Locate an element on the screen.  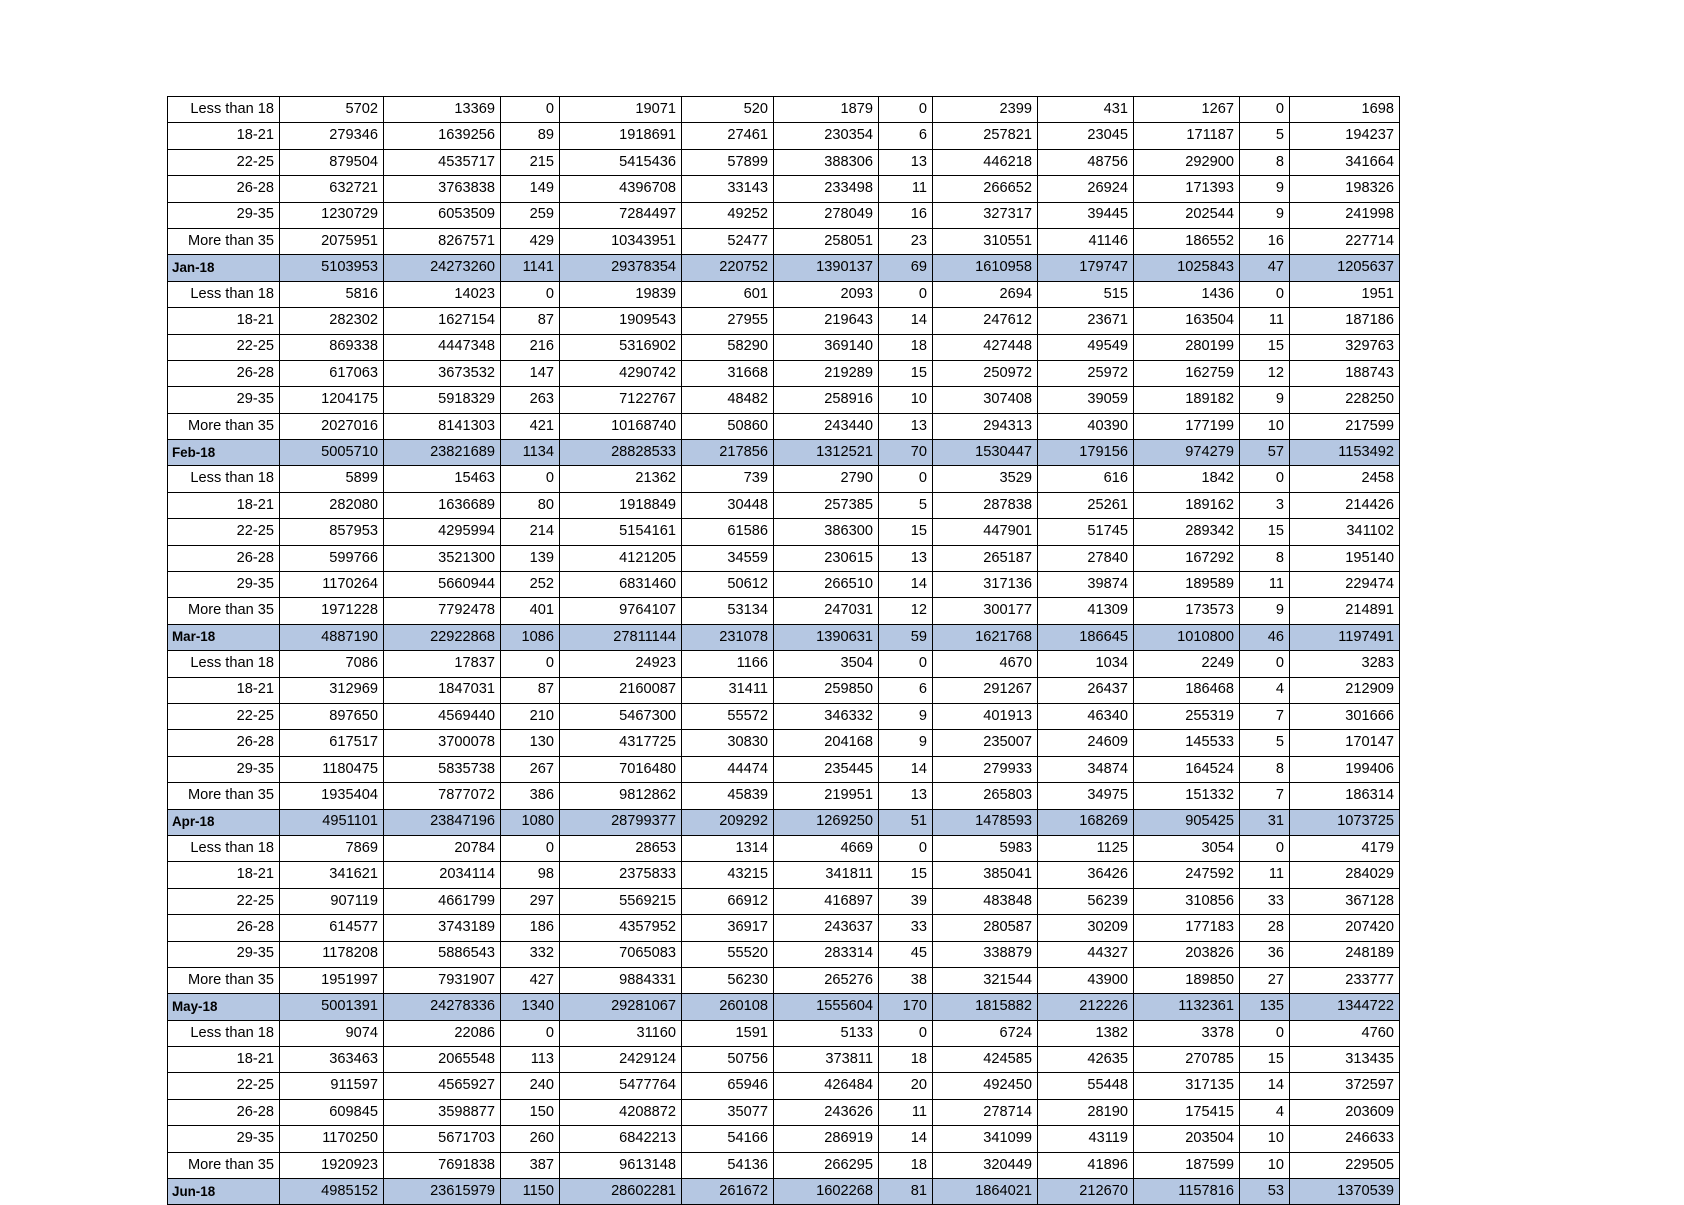
value-cell: 41896 is located at coordinates (1085, 1165).